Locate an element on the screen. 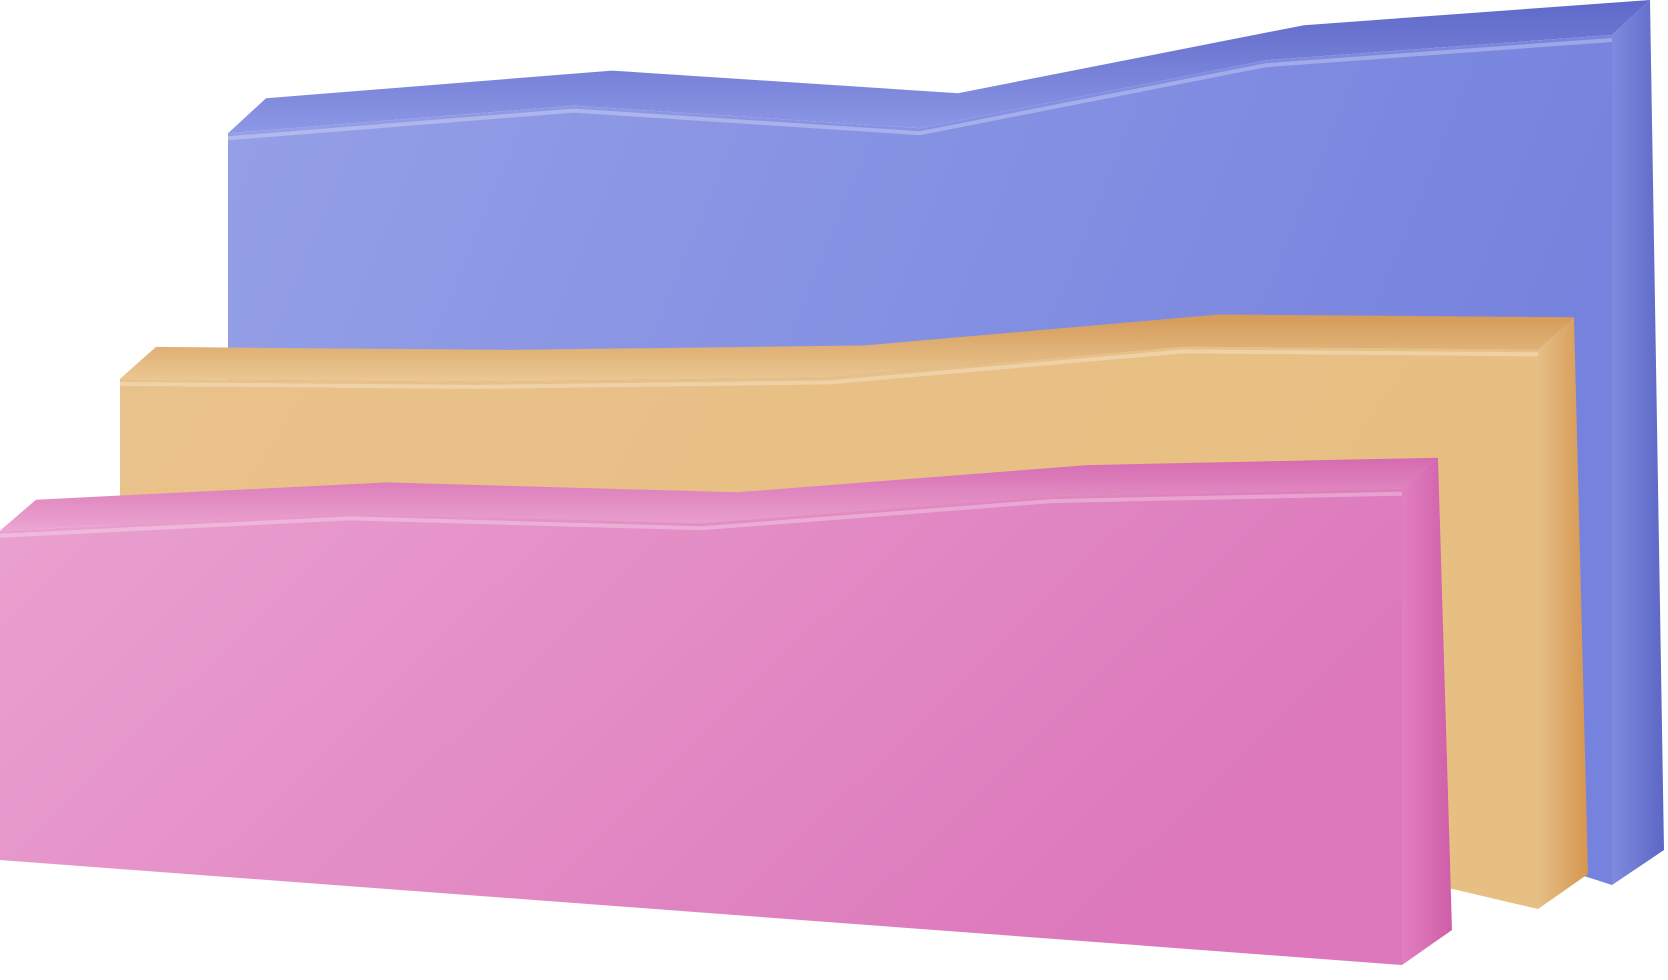 The width and height of the screenshot is (1668, 980). series-front-top-face is located at coordinates (719, 494).